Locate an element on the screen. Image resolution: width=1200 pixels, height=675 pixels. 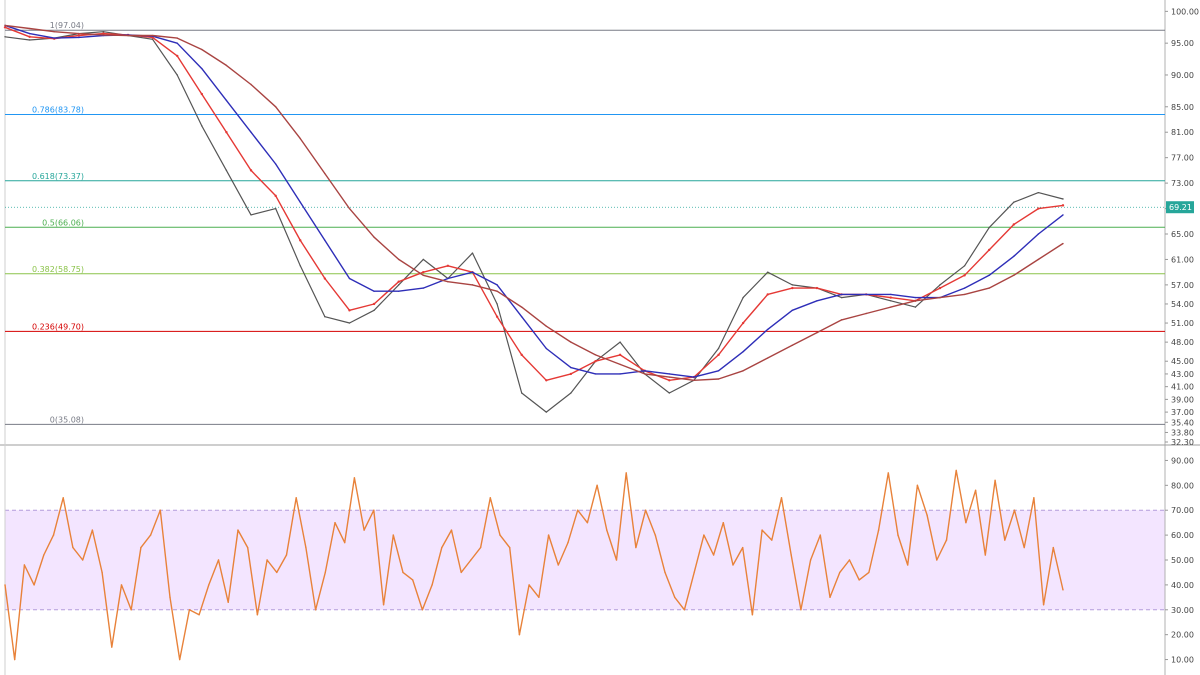
y-tick-label: 39.00 is located at coordinates (1182, 399).